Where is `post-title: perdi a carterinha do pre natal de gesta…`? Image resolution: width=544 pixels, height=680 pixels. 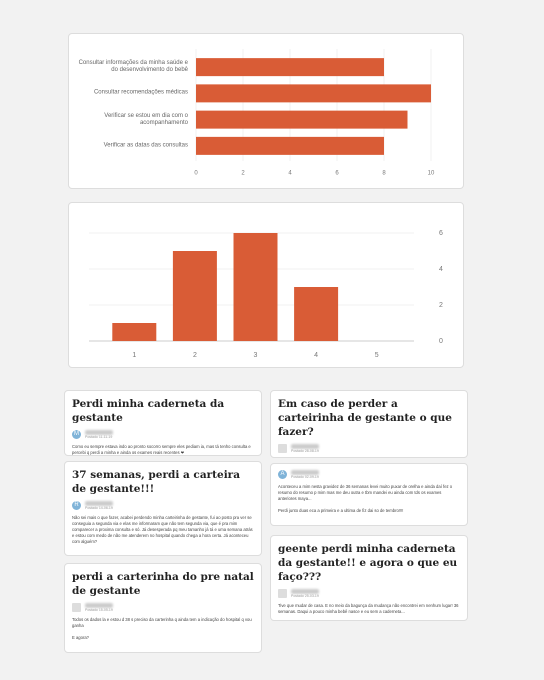 post-title: perdi a carterinha do pre natal de gesta… is located at coordinates (163, 584).